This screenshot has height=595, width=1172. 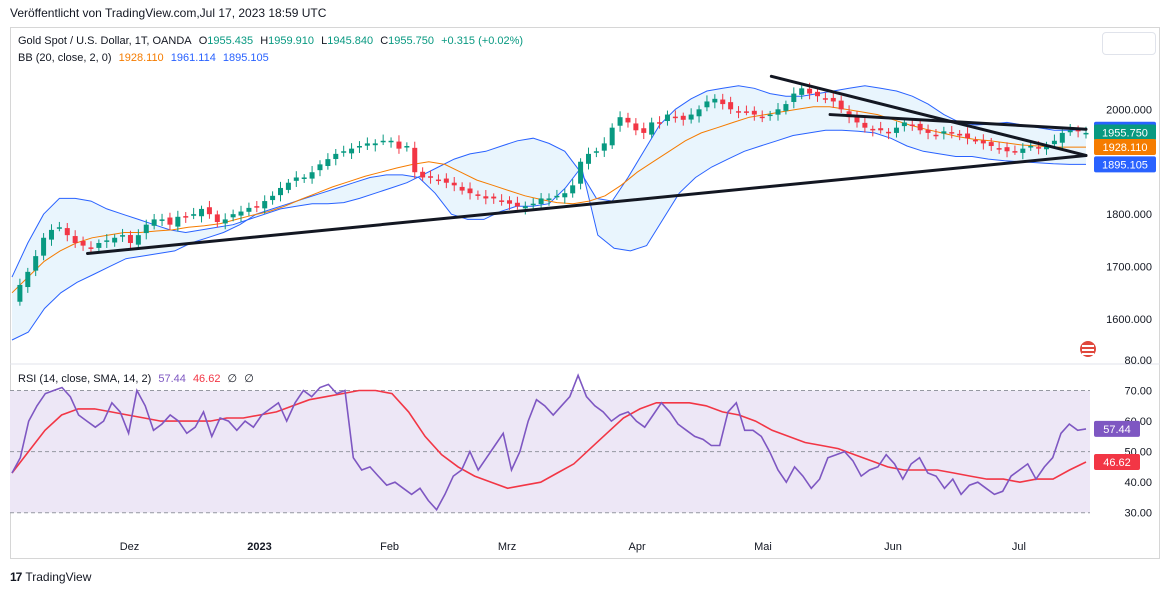 I want to click on price-badge-label: 1928.110, so click(x=1124, y=148).